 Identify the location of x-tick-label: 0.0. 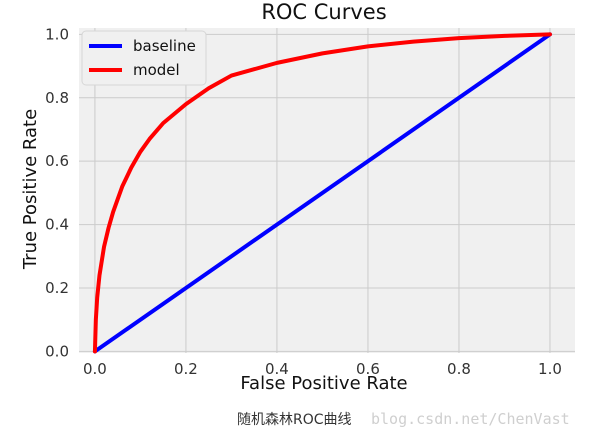
(95, 369).